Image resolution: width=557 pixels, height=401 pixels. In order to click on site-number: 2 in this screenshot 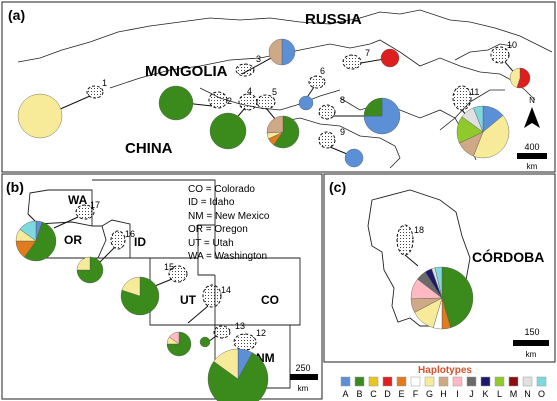, I will do `click(229, 101)`.